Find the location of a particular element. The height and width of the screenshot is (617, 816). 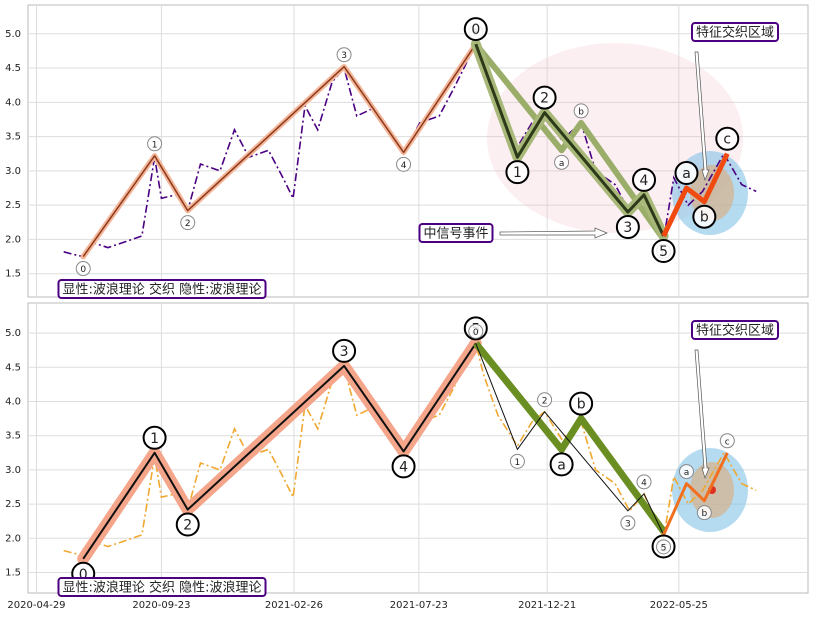

annotation: 特征交织区域 is located at coordinates (735, 32).